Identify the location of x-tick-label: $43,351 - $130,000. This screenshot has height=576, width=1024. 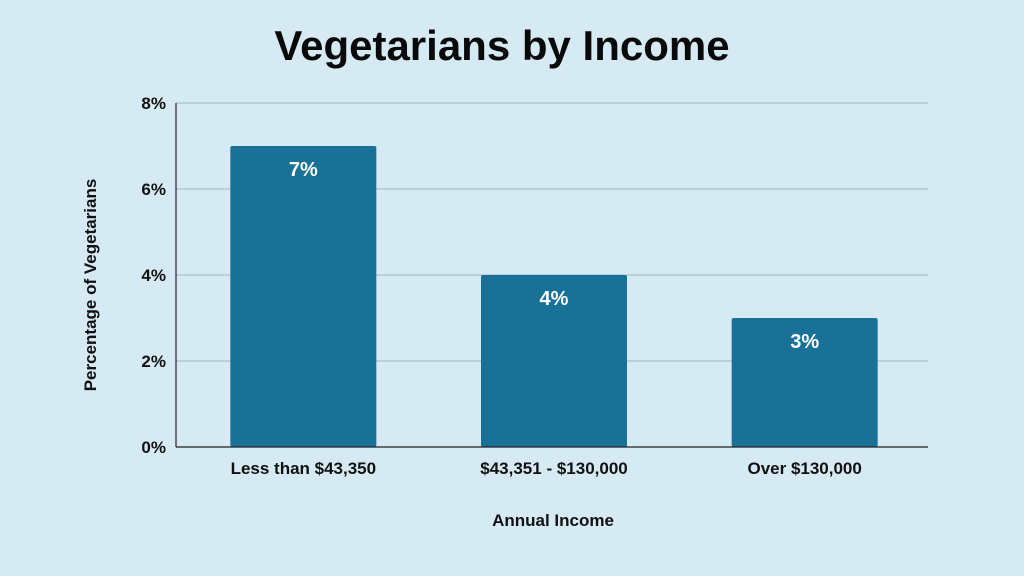
(553, 468).